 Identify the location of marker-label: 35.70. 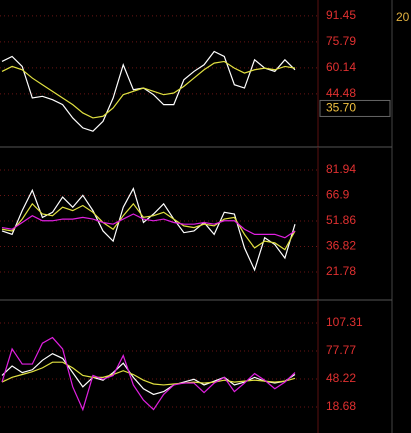
(341, 108).